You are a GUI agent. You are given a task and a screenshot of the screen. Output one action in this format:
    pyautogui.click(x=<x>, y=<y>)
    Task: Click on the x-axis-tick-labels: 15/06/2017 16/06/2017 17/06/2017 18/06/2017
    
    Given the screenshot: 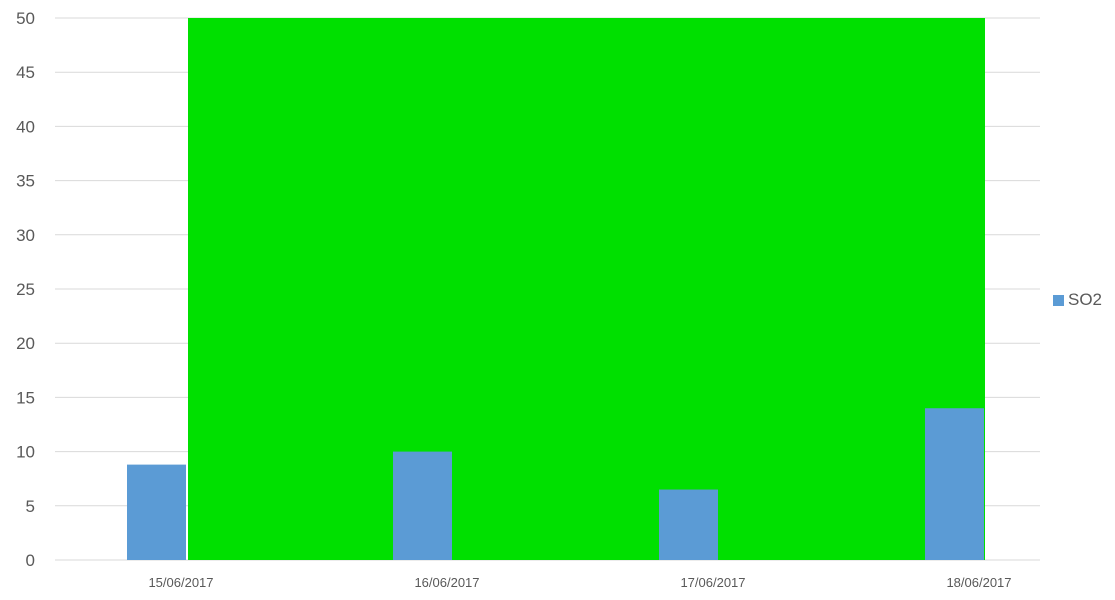 What is the action you would take?
    pyautogui.click(x=579, y=582)
    